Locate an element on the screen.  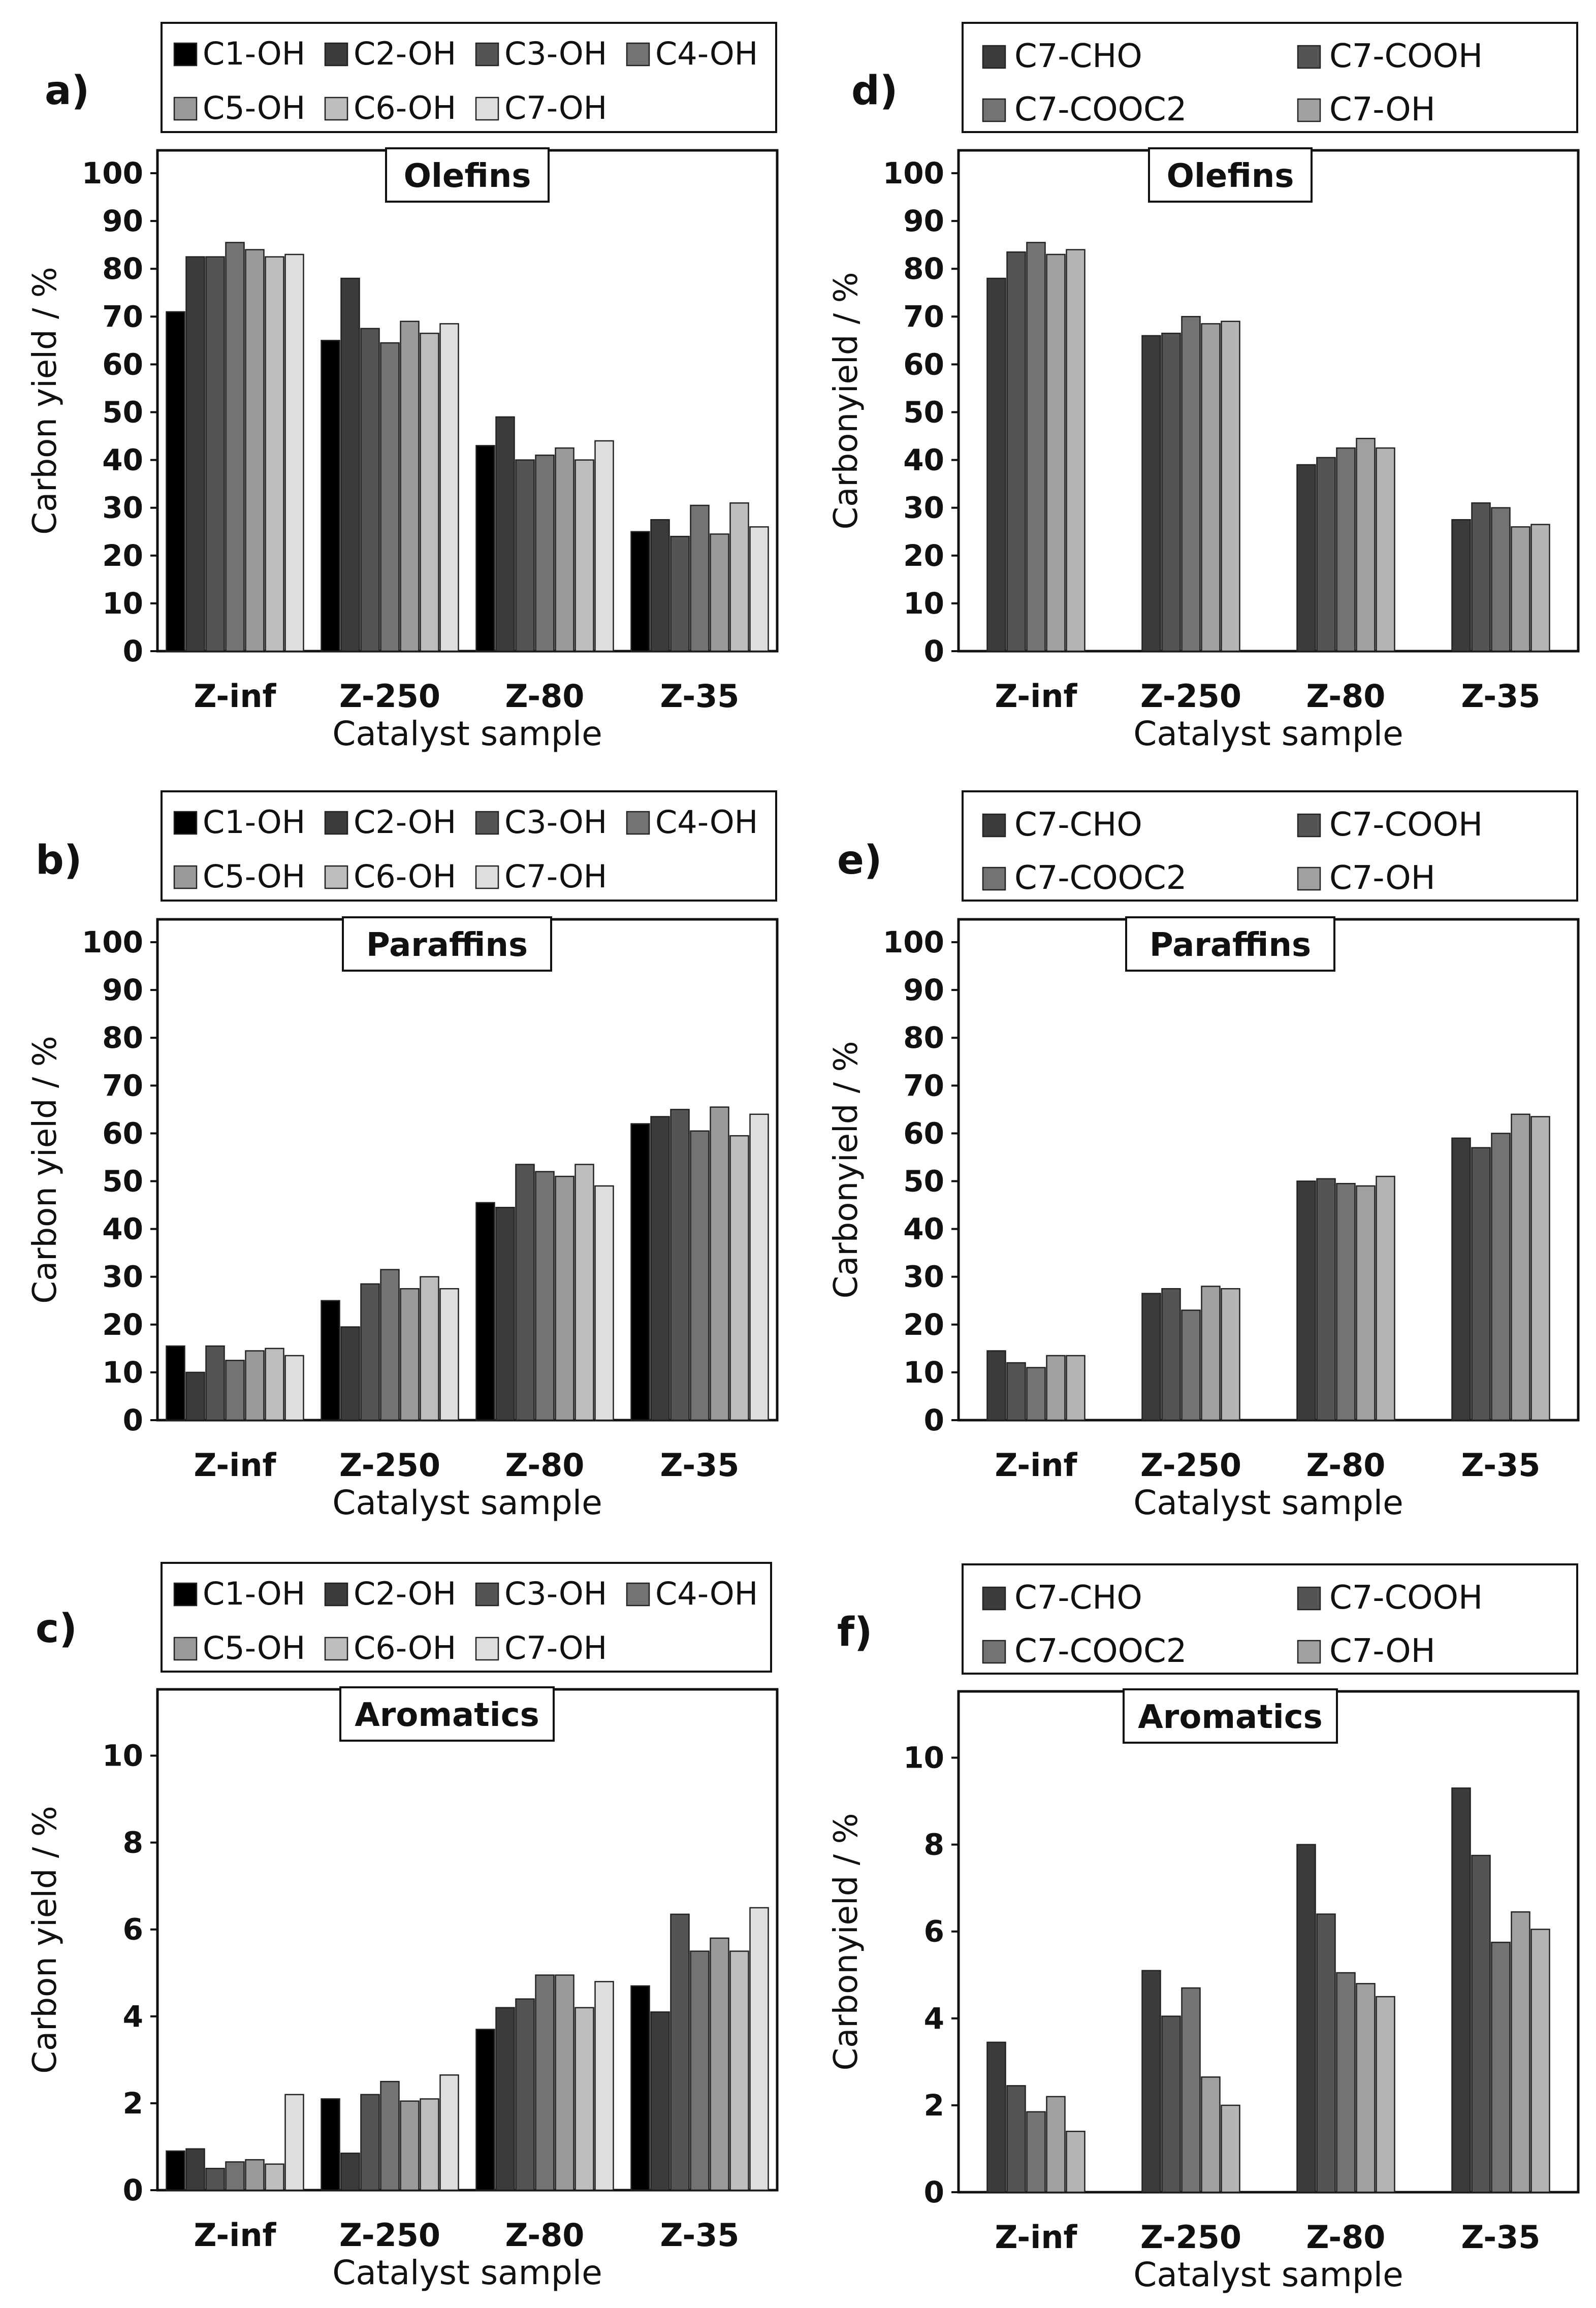
bar-z-250-c5-oh is located at coordinates (410, 1355).